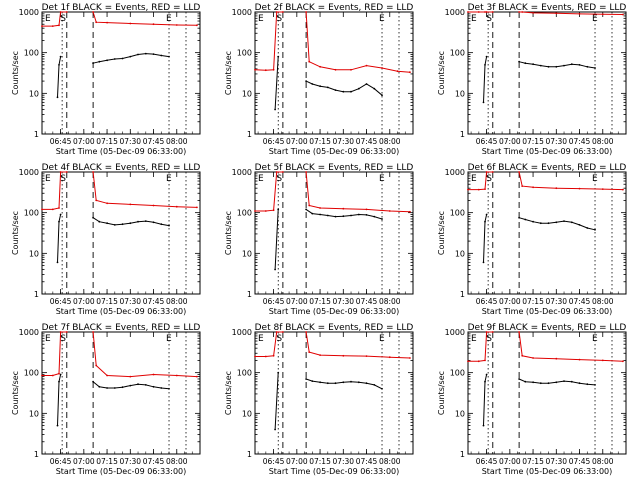  Describe the element at coordinates (334, 8) in the screenshot. I see `panel-title: Det 2f BLACK = Events, RED = LLD` at that location.